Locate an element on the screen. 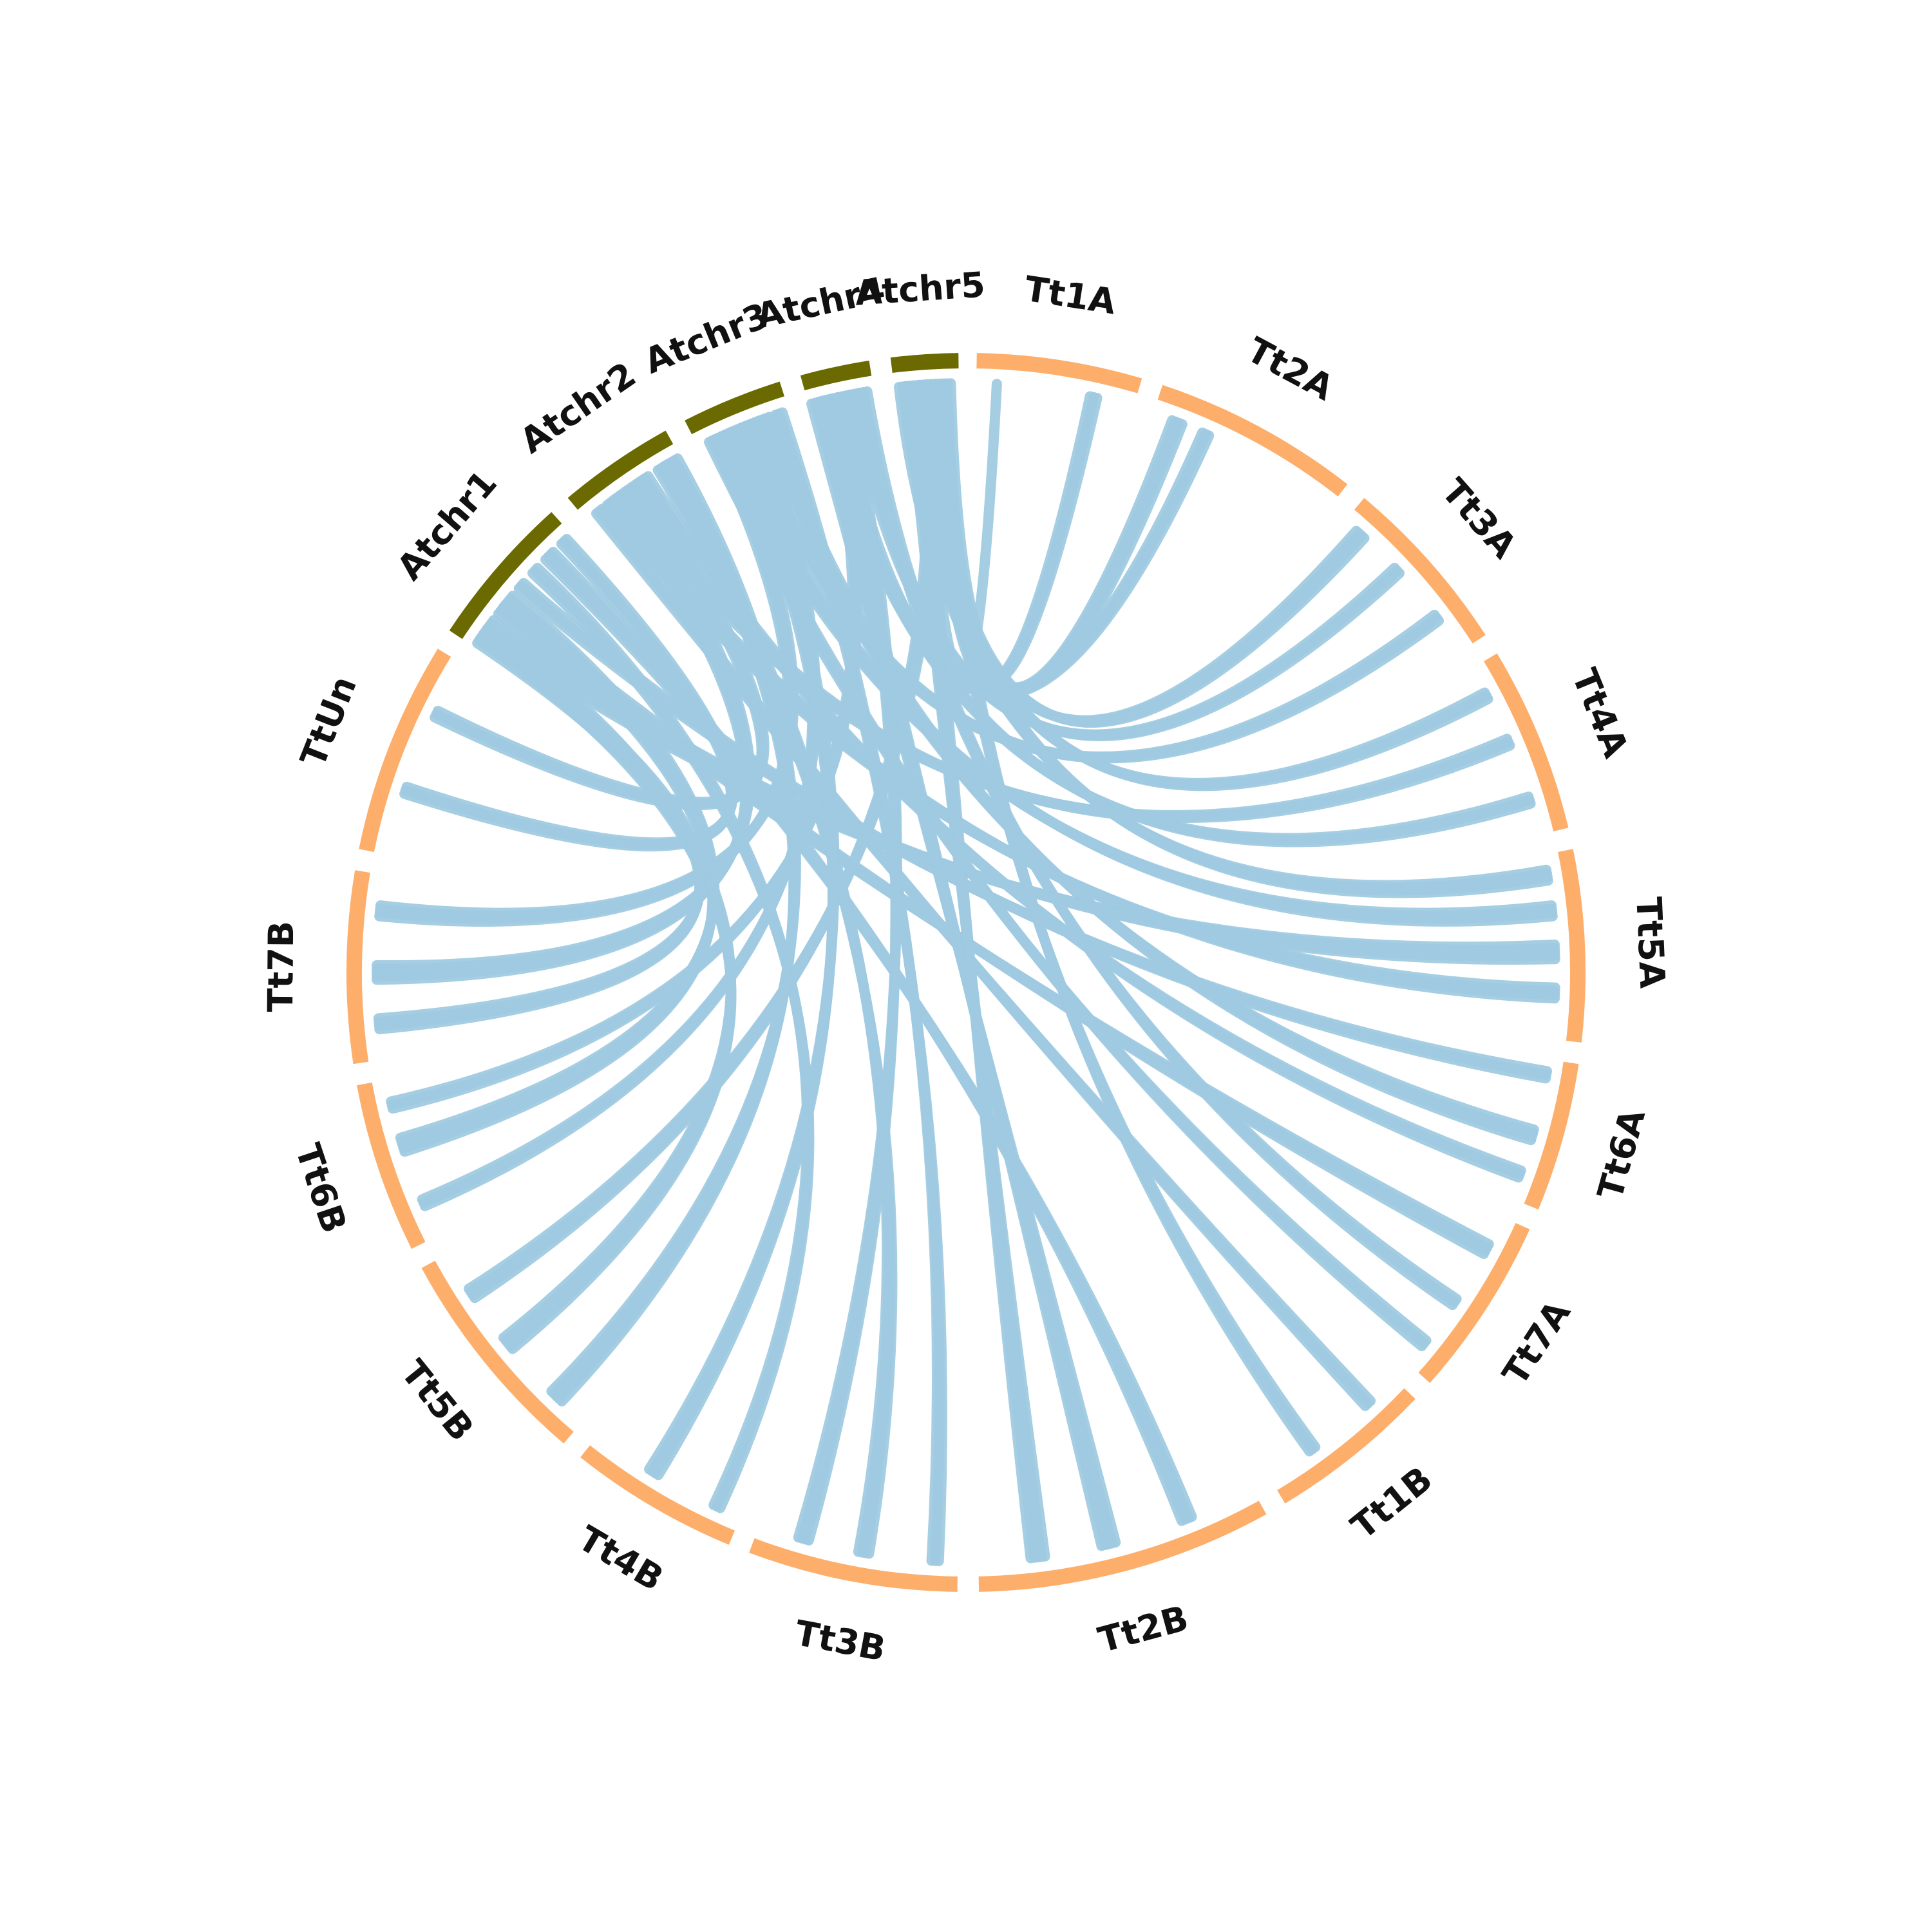 The image size is (1932, 1932). segment-arc-atchr4 is located at coordinates (836, 375).